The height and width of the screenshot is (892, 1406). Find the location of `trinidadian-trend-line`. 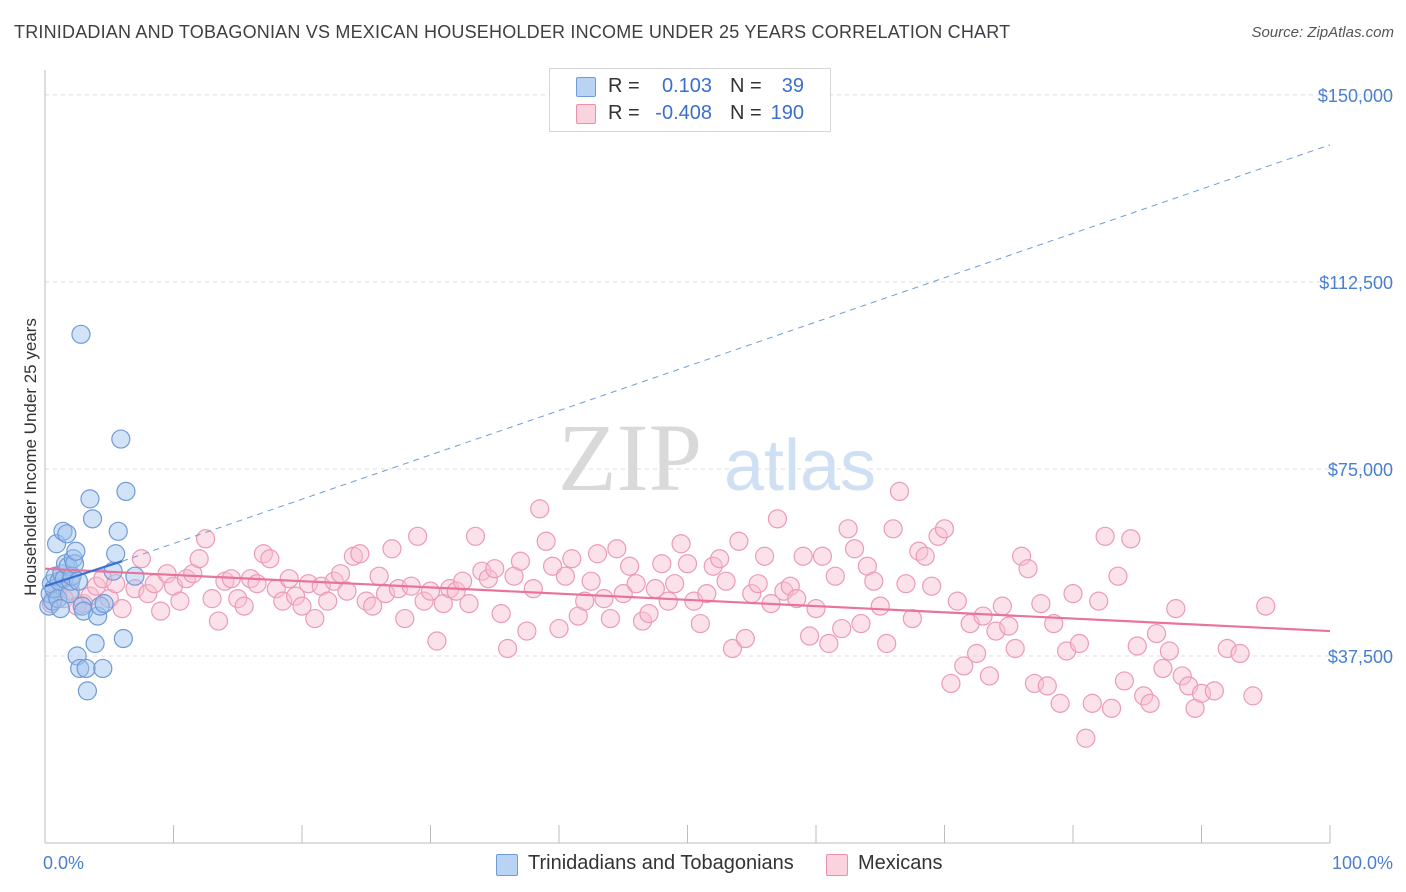

trinidadian-trend-line is located at coordinates (83, 574).